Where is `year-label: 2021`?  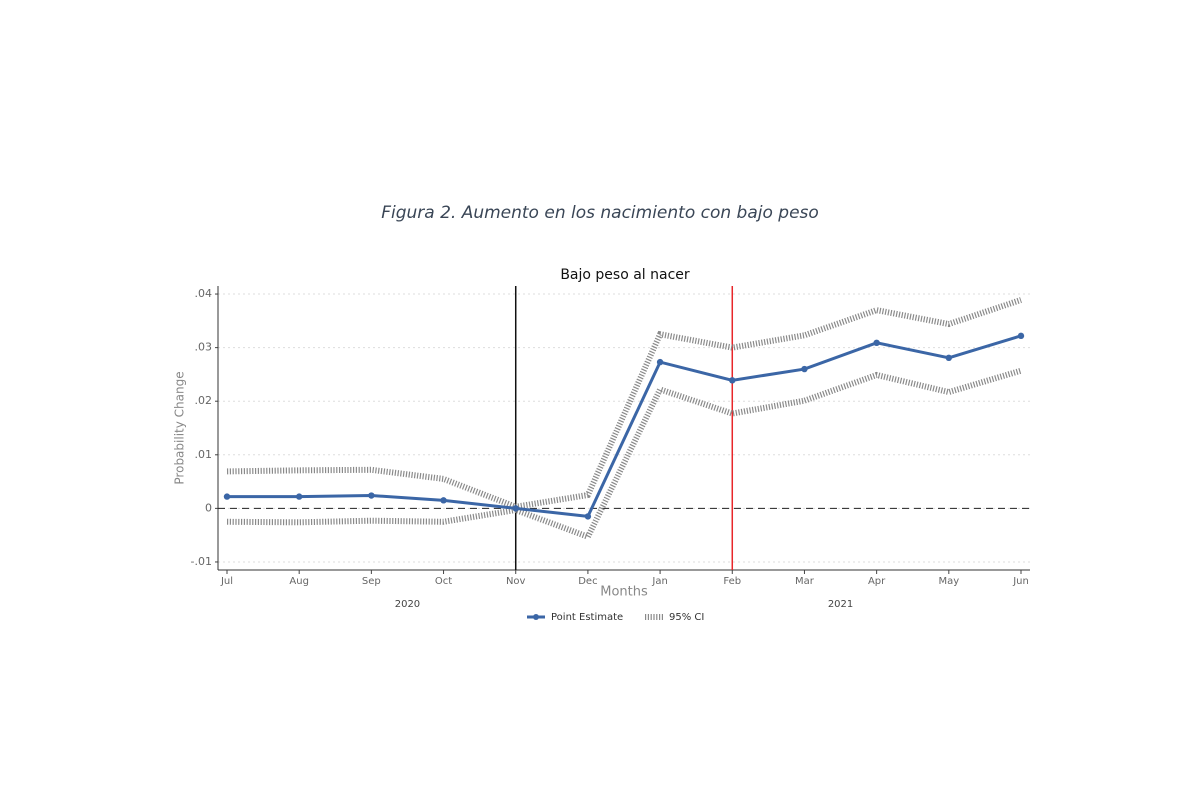 year-label: 2021 is located at coordinates (840, 604).